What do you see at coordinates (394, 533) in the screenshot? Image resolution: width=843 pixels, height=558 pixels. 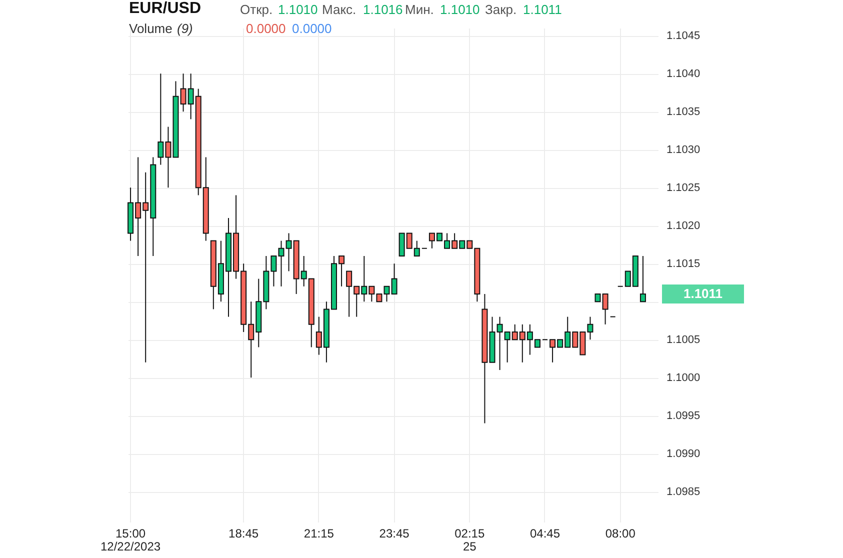 I see `x-tick-label: 23:45` at bounding box center [394, 533].